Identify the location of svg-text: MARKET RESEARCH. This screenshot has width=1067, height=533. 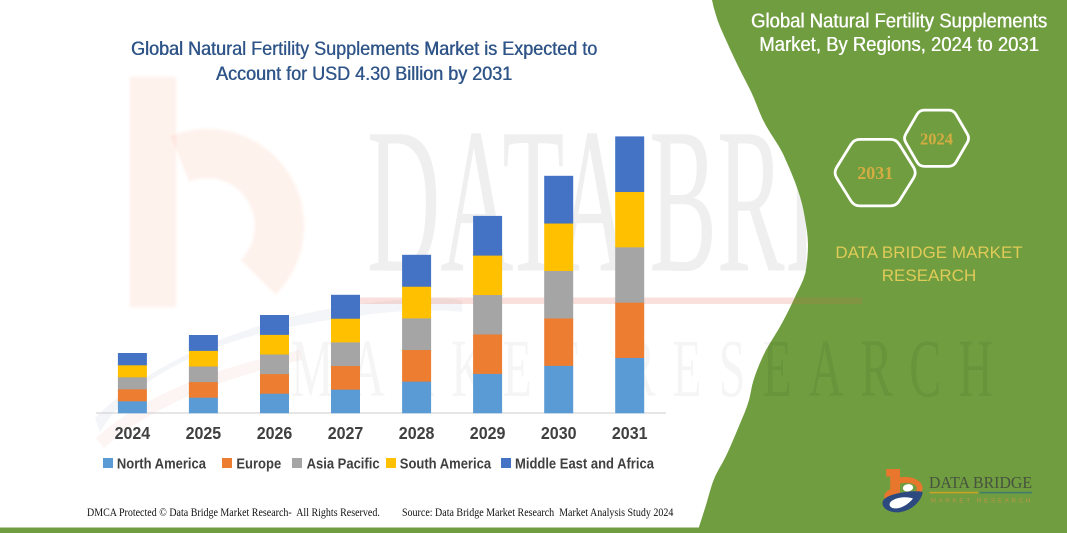
(981, 501).